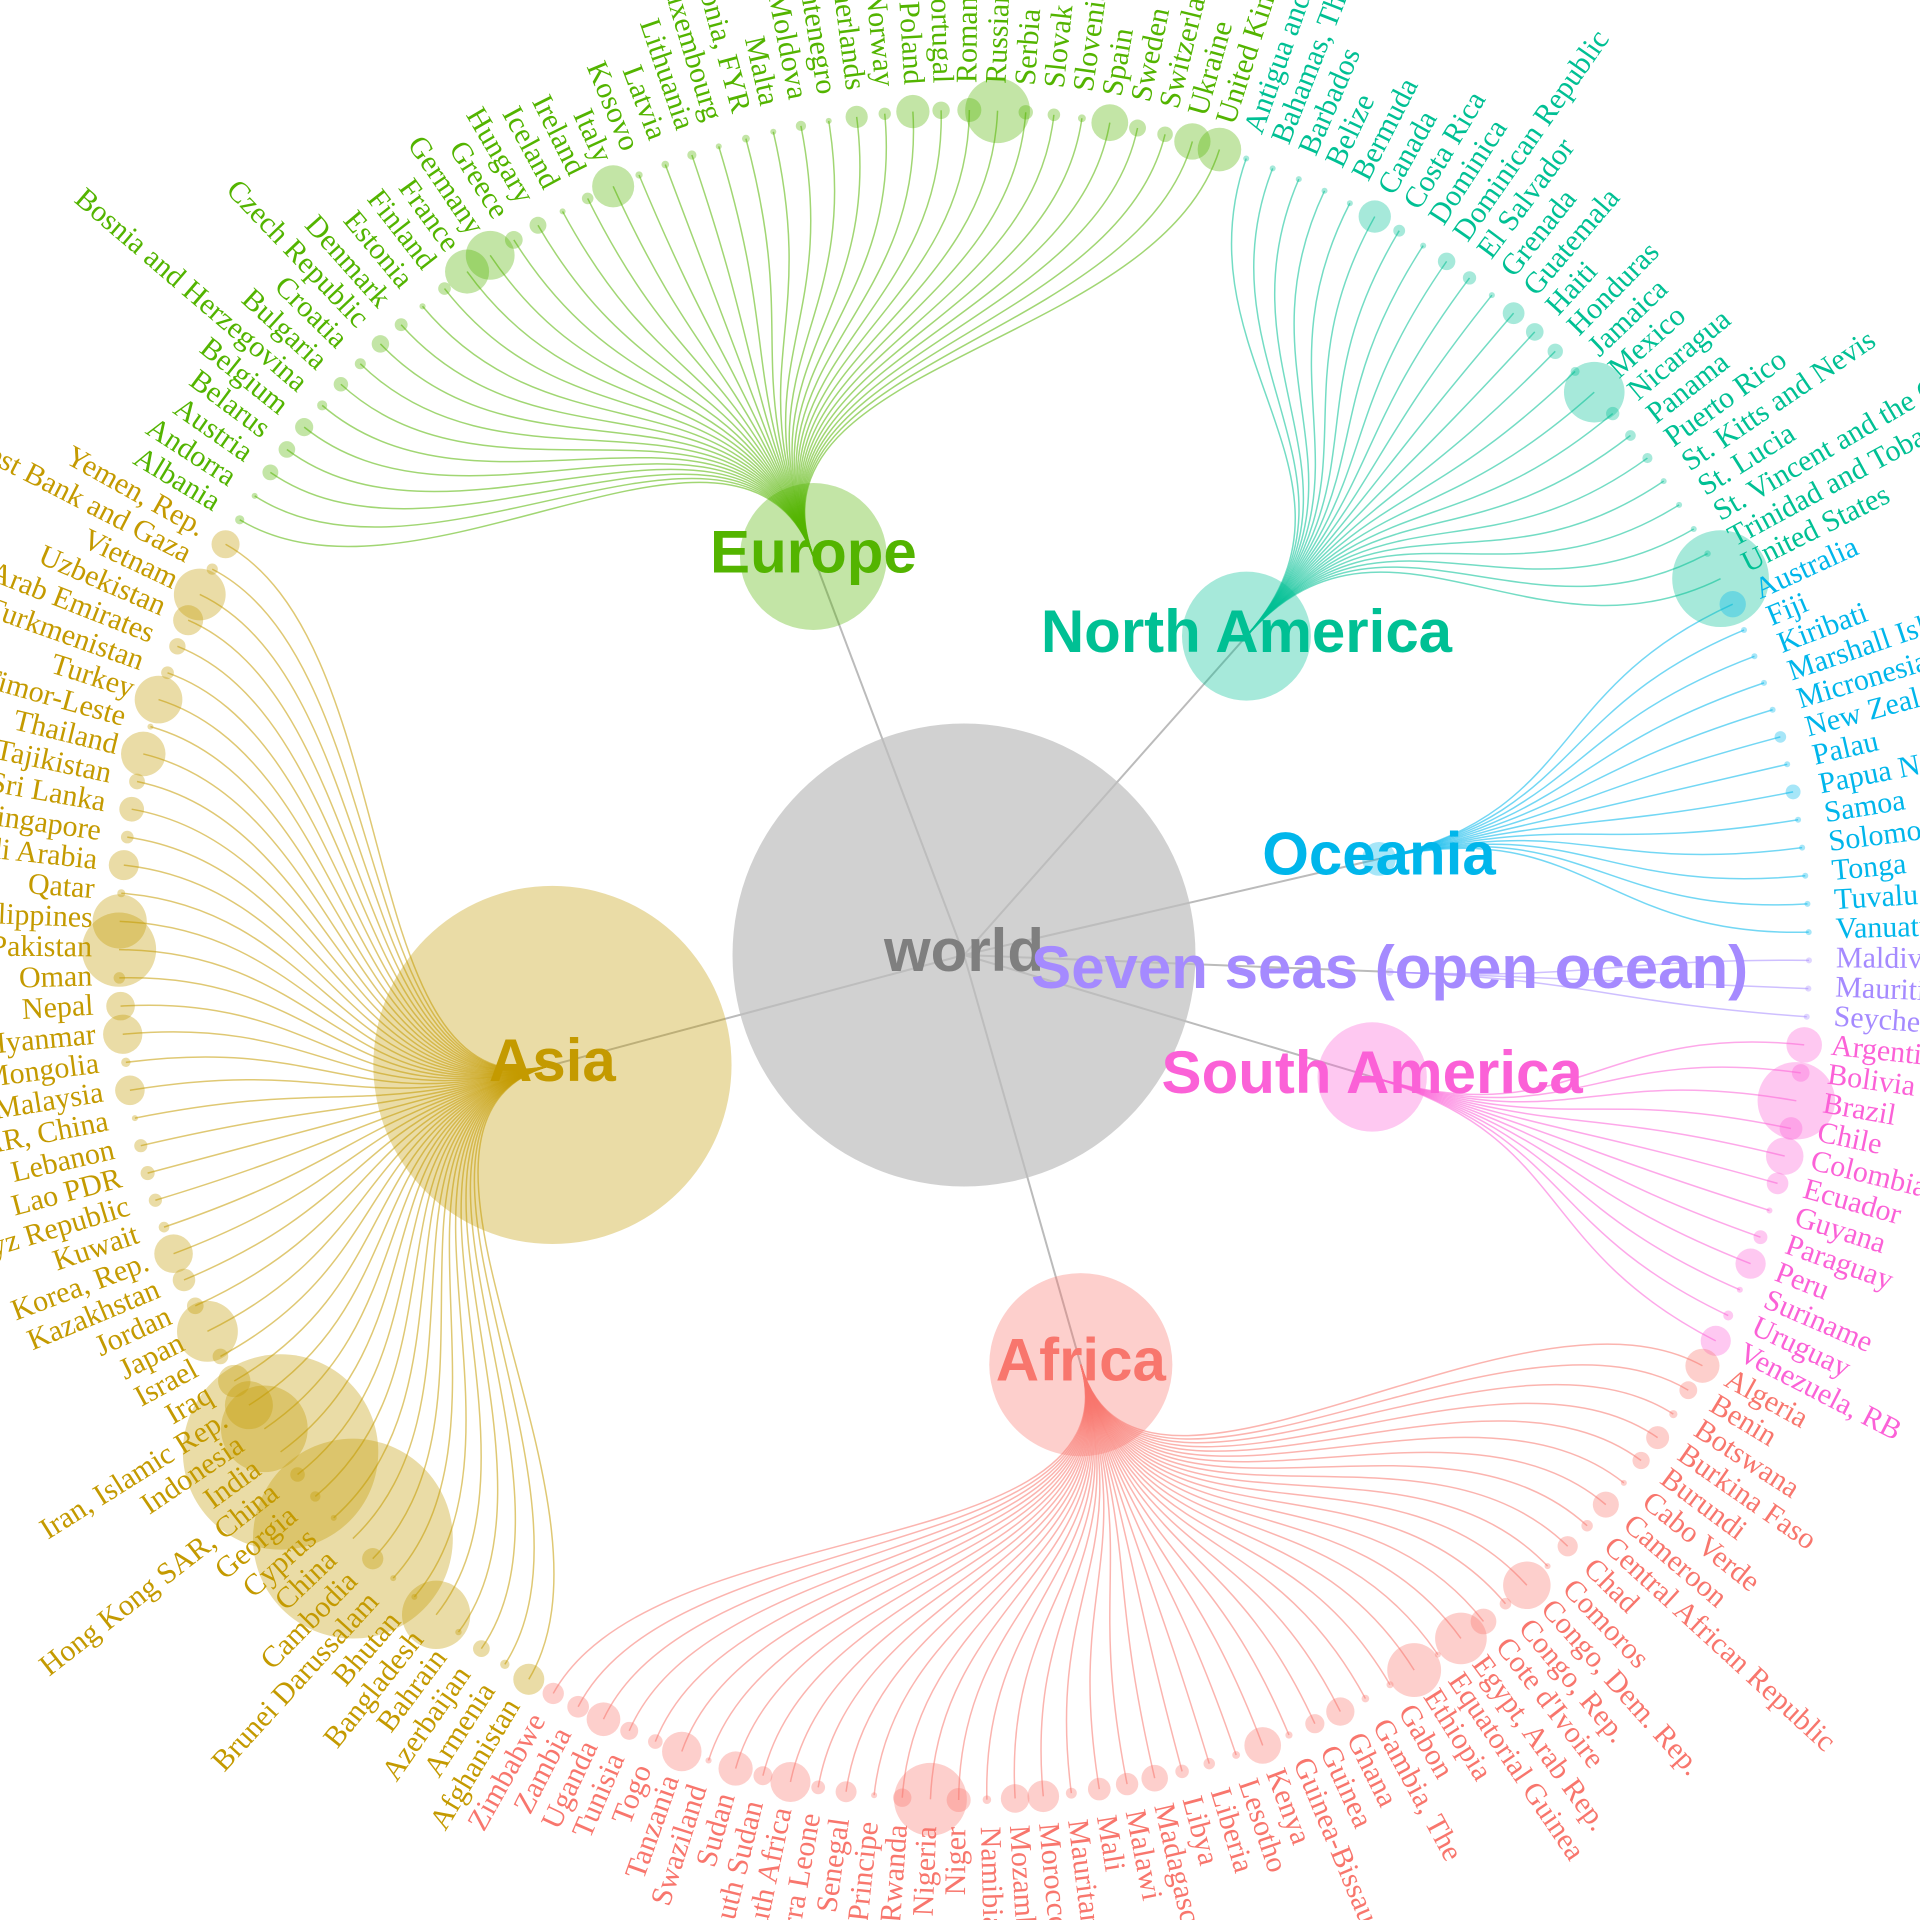 Image resolution: width=1920 pixels, height=1920 pixels. I want to click on country-label: Rwanda, so click(894, 1871).